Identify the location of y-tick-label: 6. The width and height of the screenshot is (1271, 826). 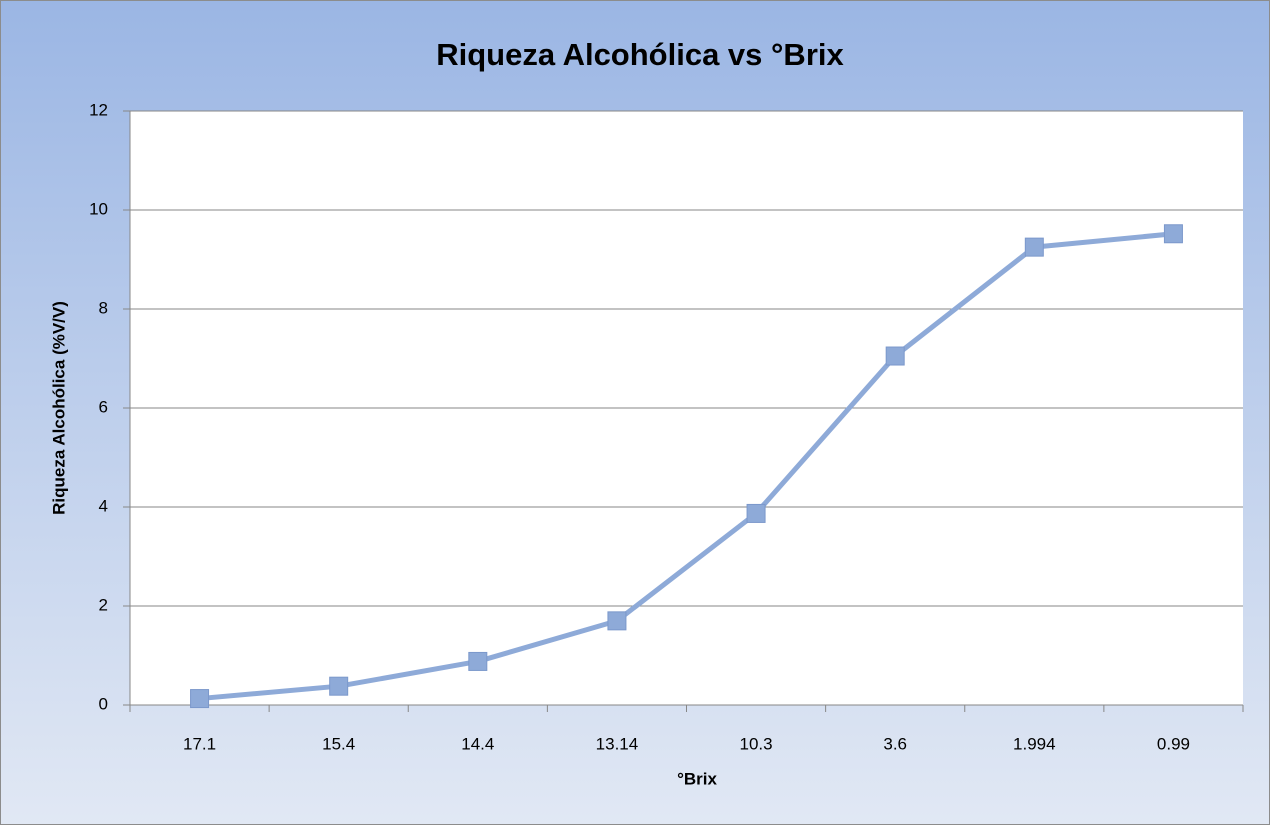
(103, 406).